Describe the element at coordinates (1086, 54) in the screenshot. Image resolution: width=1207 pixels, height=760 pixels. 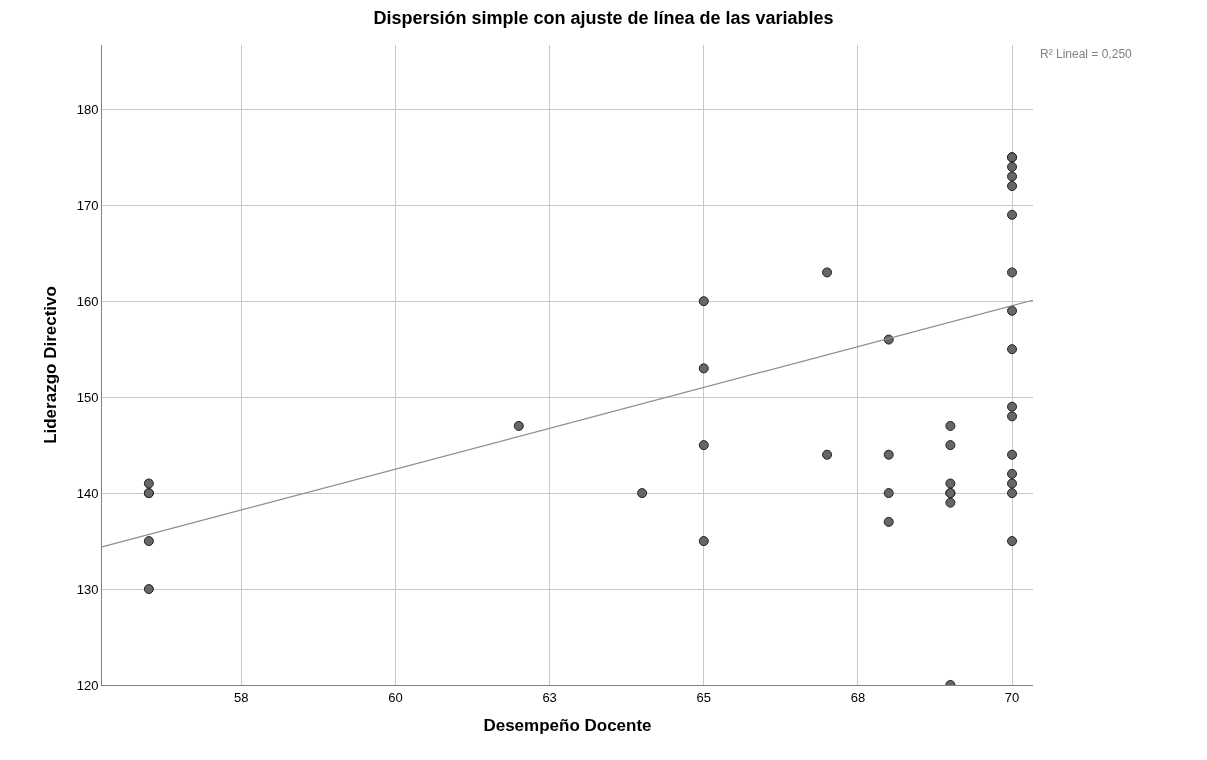
I see `text: R² Lineal = 0,250` at that location.